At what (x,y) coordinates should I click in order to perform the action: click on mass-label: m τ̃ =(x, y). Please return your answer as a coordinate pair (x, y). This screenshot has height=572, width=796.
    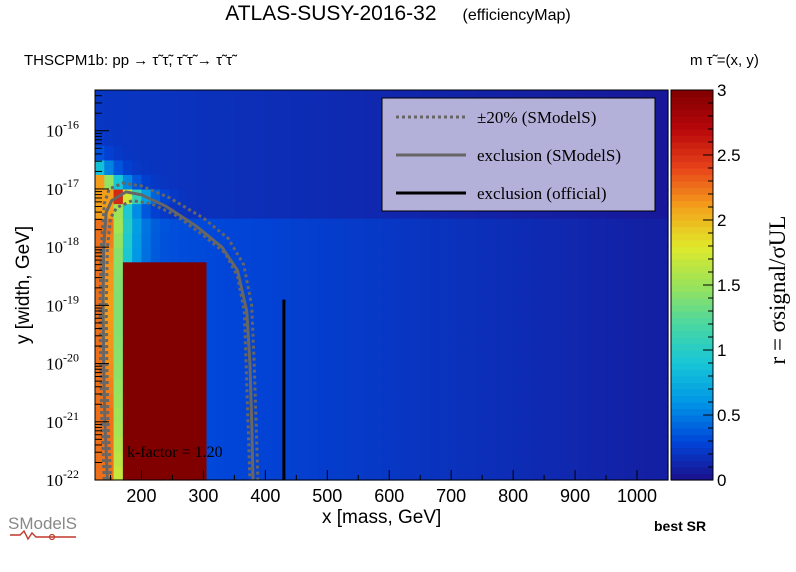
    Looking at the image, I should click on (724, 60).